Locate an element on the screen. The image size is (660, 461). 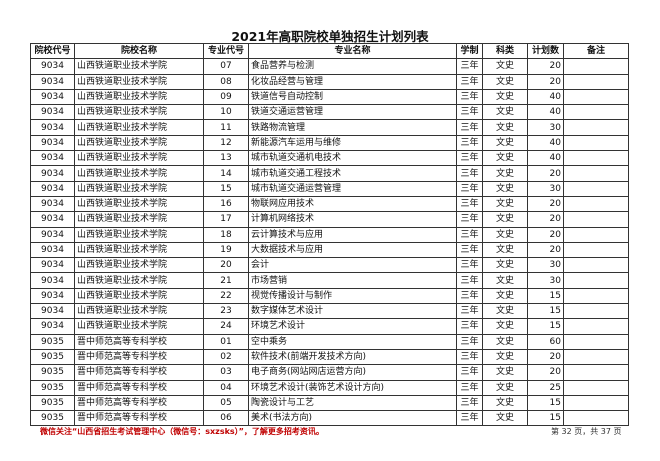
cell-major-code: 09 is located at coordinates (226, 97).